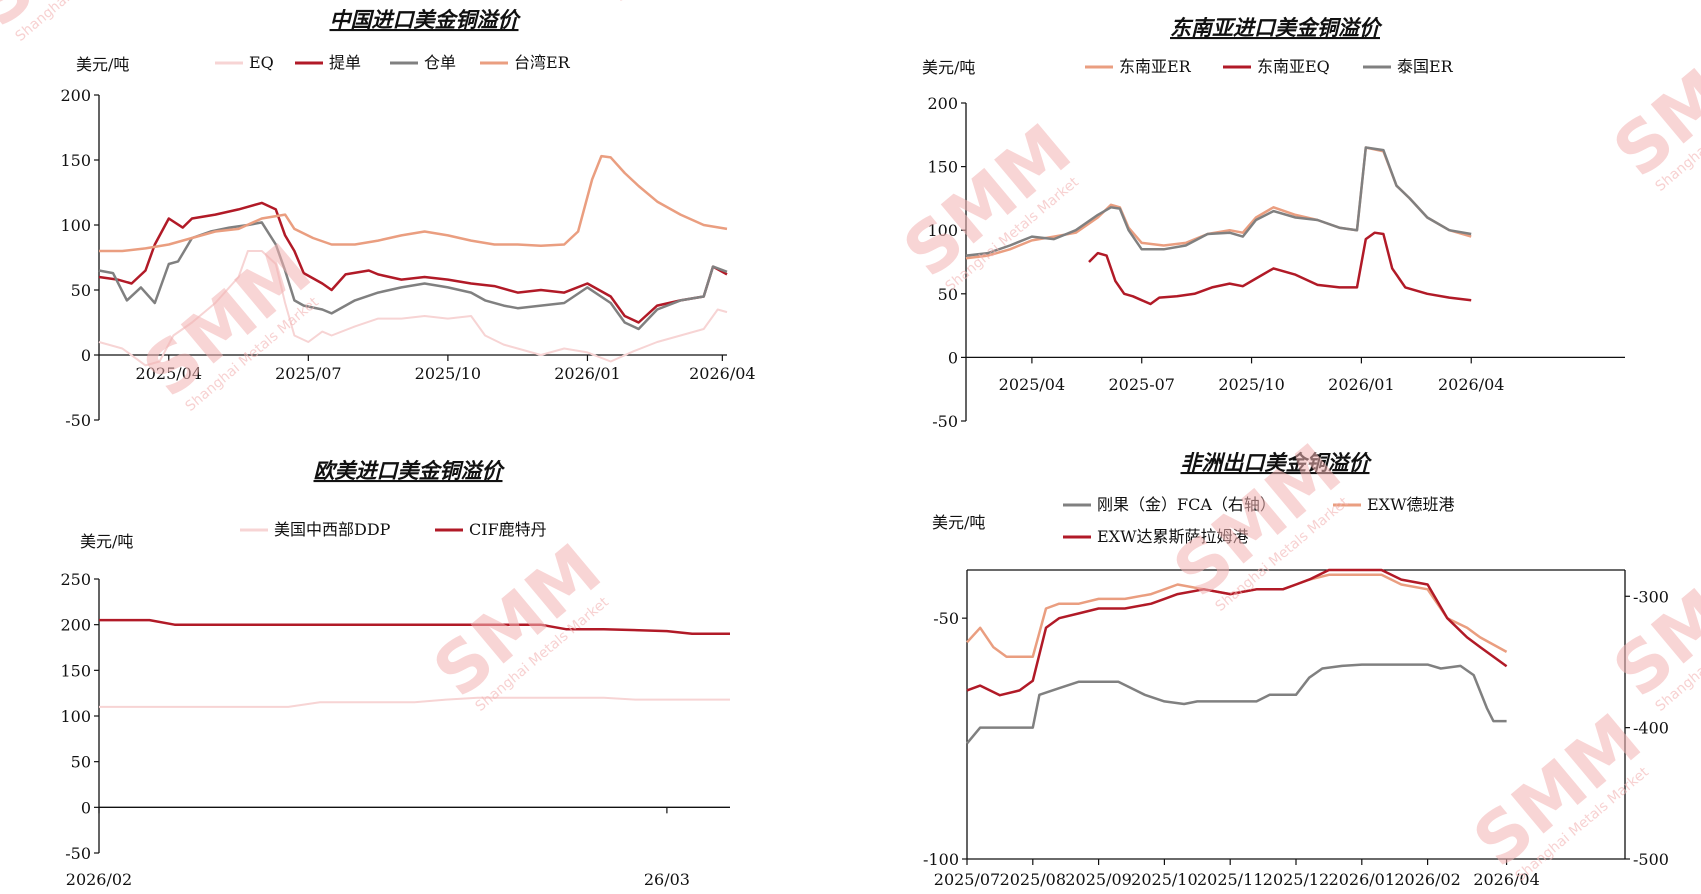 This screenshot has width=1701, height=894. Describe the element at coordinates (1098, 879) in the screenshot. I see `x-tick-label: 2025/09` at that location.